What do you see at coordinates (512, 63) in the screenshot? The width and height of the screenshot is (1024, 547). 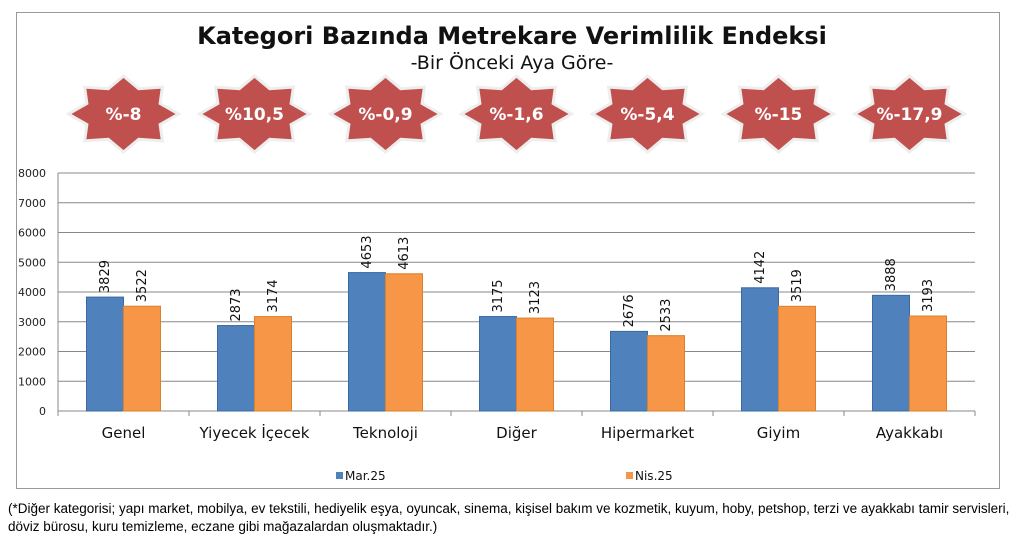 I see `chart-subtitle: -Bir Önceki Aya Göre-` at bounding box center [512, 63].